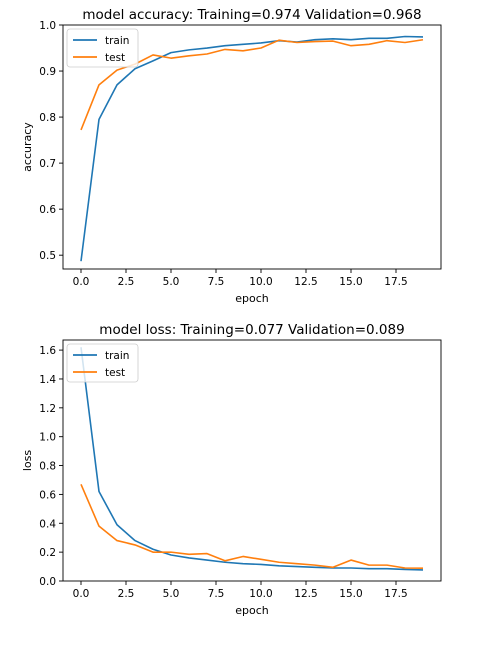 The image size is (486, 646). I want to click on y-tick-label: 0.7, so click(47, 164).